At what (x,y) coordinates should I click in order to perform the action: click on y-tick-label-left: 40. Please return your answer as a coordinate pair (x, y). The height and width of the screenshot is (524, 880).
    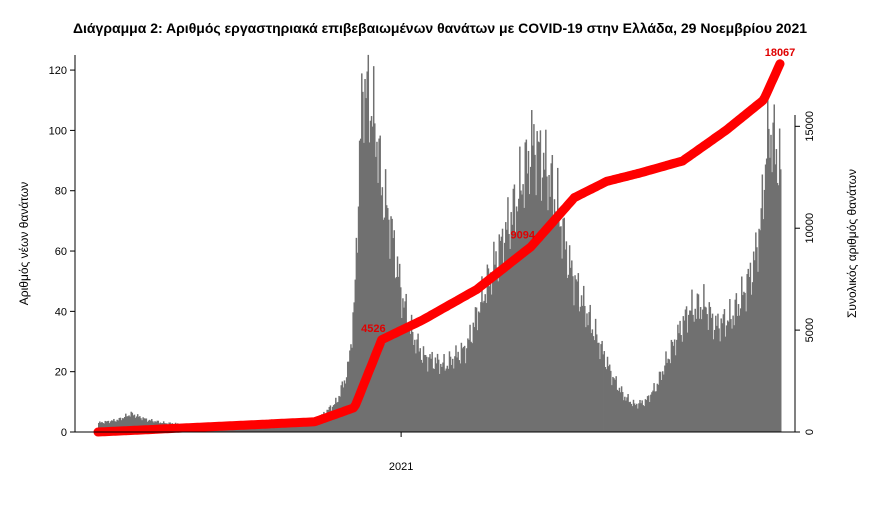
    Looking at the image, I should click on (61, 312).